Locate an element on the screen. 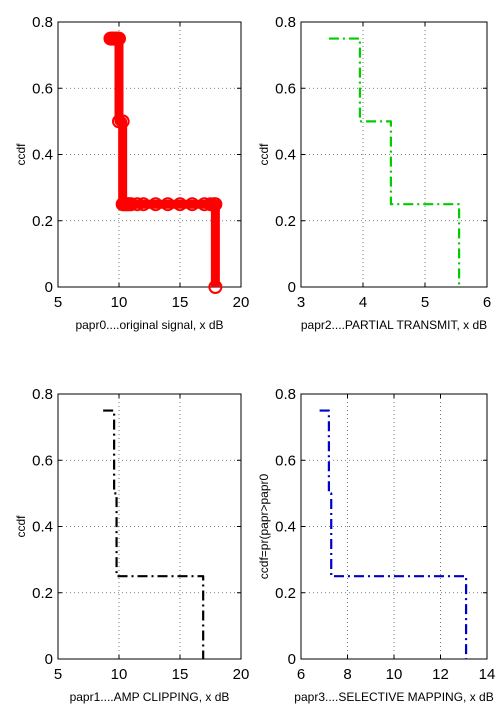 The height and width of the screenshot is (722, 502). x-tick-label: 14 is located at coordinates (487, 674).